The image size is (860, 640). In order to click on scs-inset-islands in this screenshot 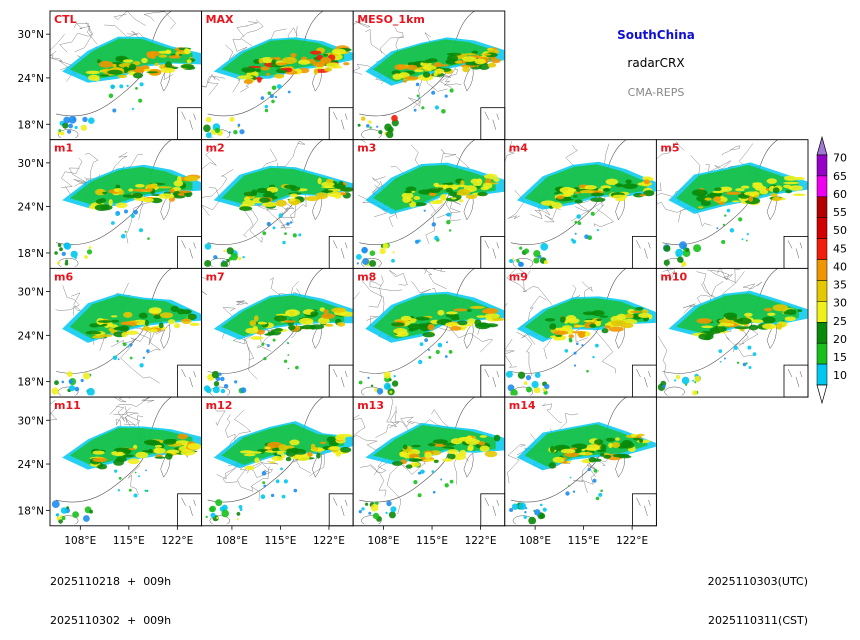, I will do `click(340, 506)`.